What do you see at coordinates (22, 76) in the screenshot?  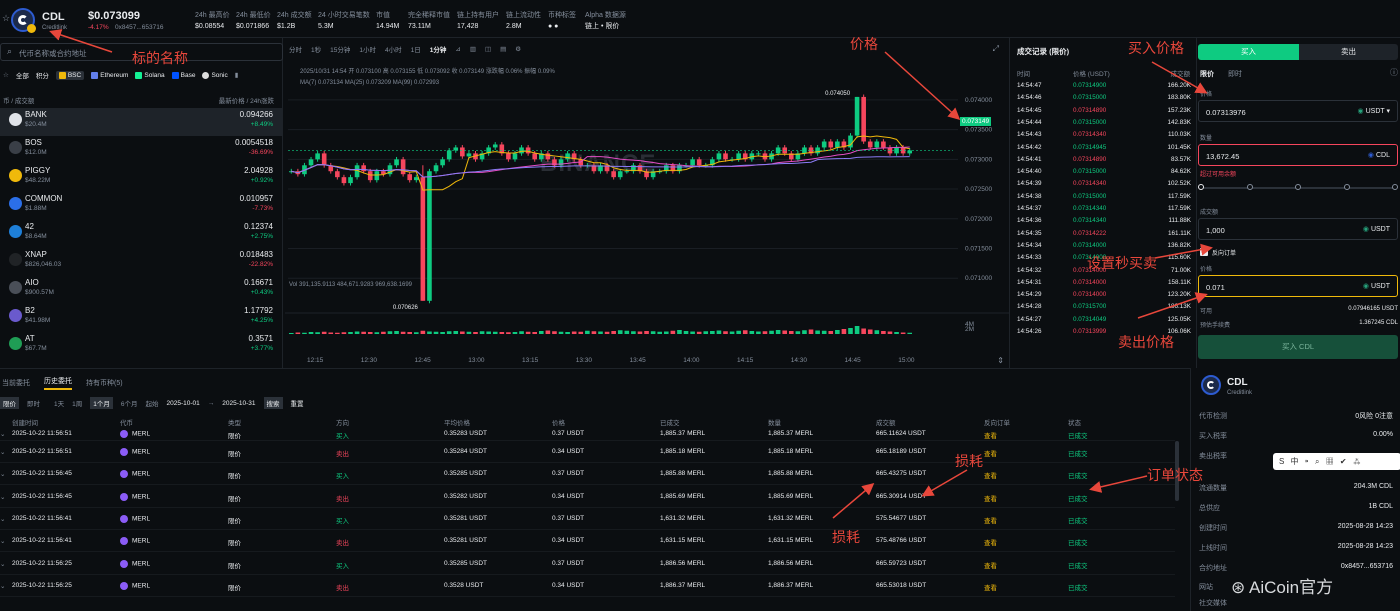 I see `chain-tab-all: 全部` at bounding box center [22, 76].